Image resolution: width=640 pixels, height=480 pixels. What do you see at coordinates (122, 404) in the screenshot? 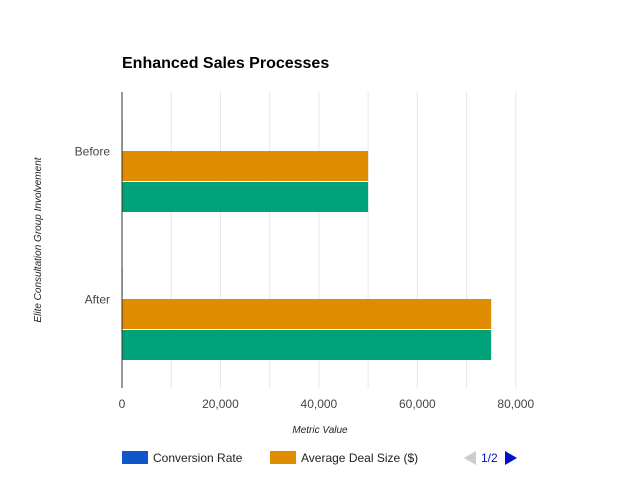
I see `x-tick-label: 0` at bounding box center [122, 404].